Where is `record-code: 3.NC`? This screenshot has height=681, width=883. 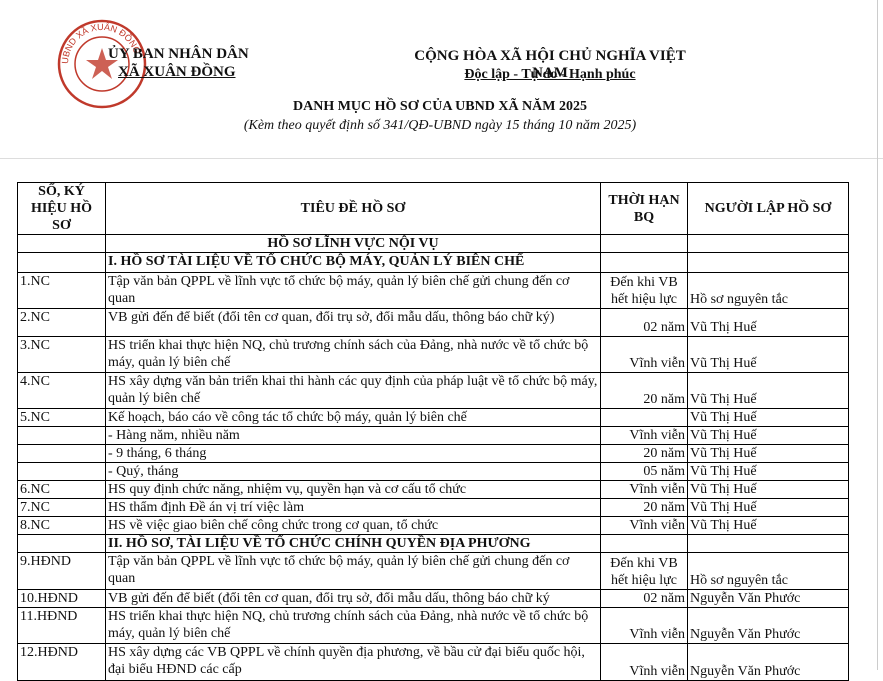 record-code: 3.NC is located at coordinates (61, 354).